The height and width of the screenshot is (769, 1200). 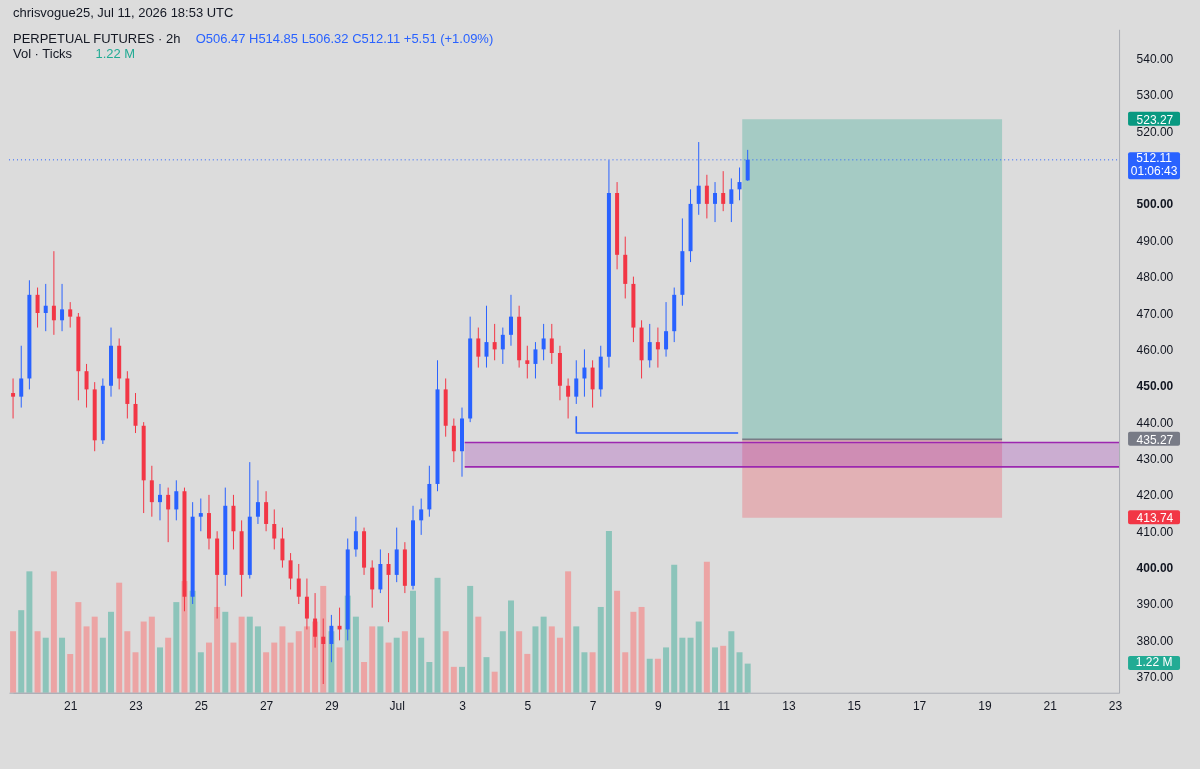 I want to click on y-tick-label: 540.00, so click(x=1155, y=58).